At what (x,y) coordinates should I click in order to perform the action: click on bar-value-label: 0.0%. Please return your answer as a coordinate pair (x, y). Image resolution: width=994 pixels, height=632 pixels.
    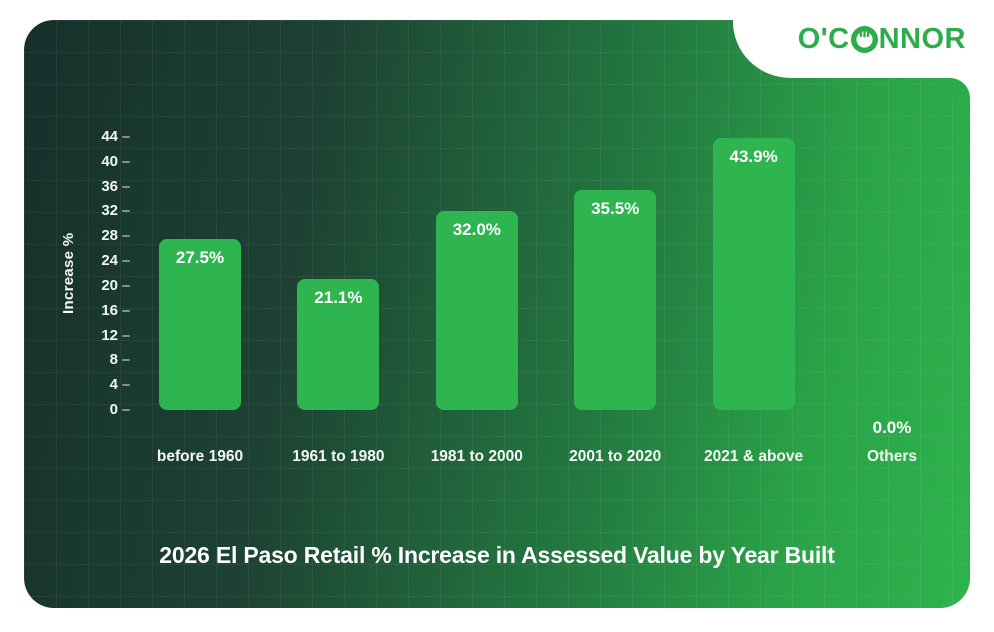
    Looking at the image, I should click on (892, 427).